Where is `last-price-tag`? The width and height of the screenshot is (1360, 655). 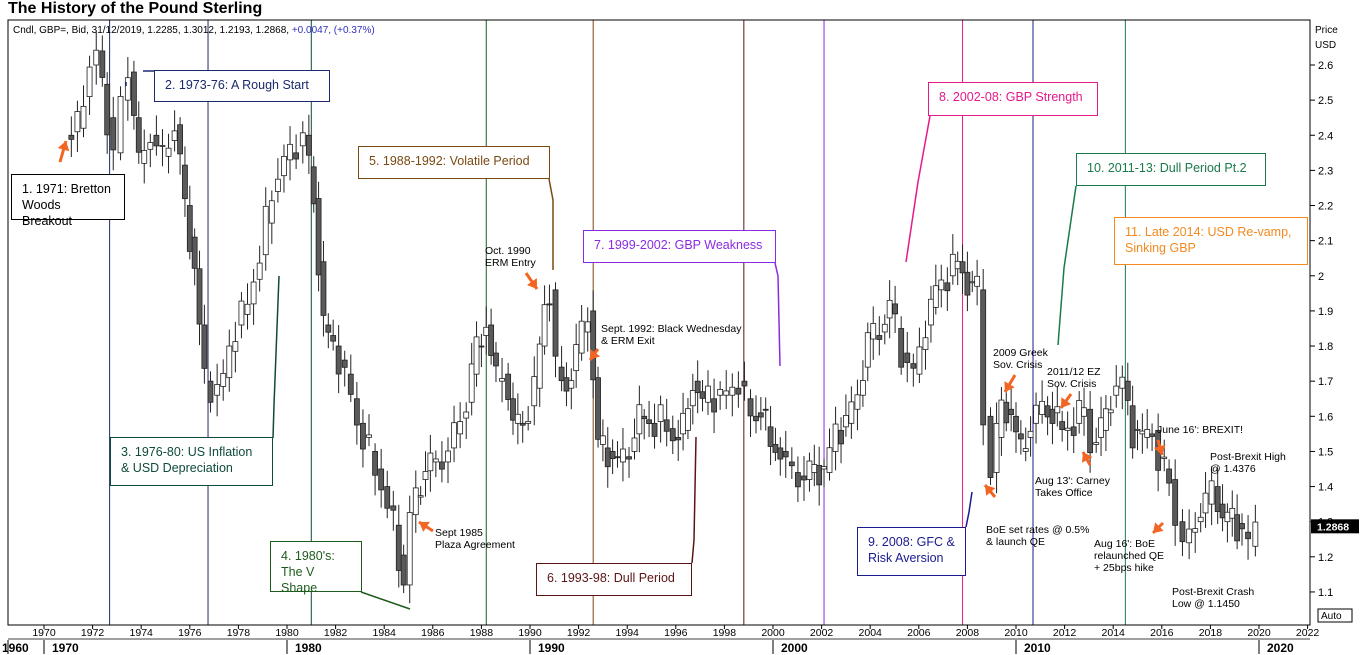 last-price-tag is located at coordinates (1335, 526).